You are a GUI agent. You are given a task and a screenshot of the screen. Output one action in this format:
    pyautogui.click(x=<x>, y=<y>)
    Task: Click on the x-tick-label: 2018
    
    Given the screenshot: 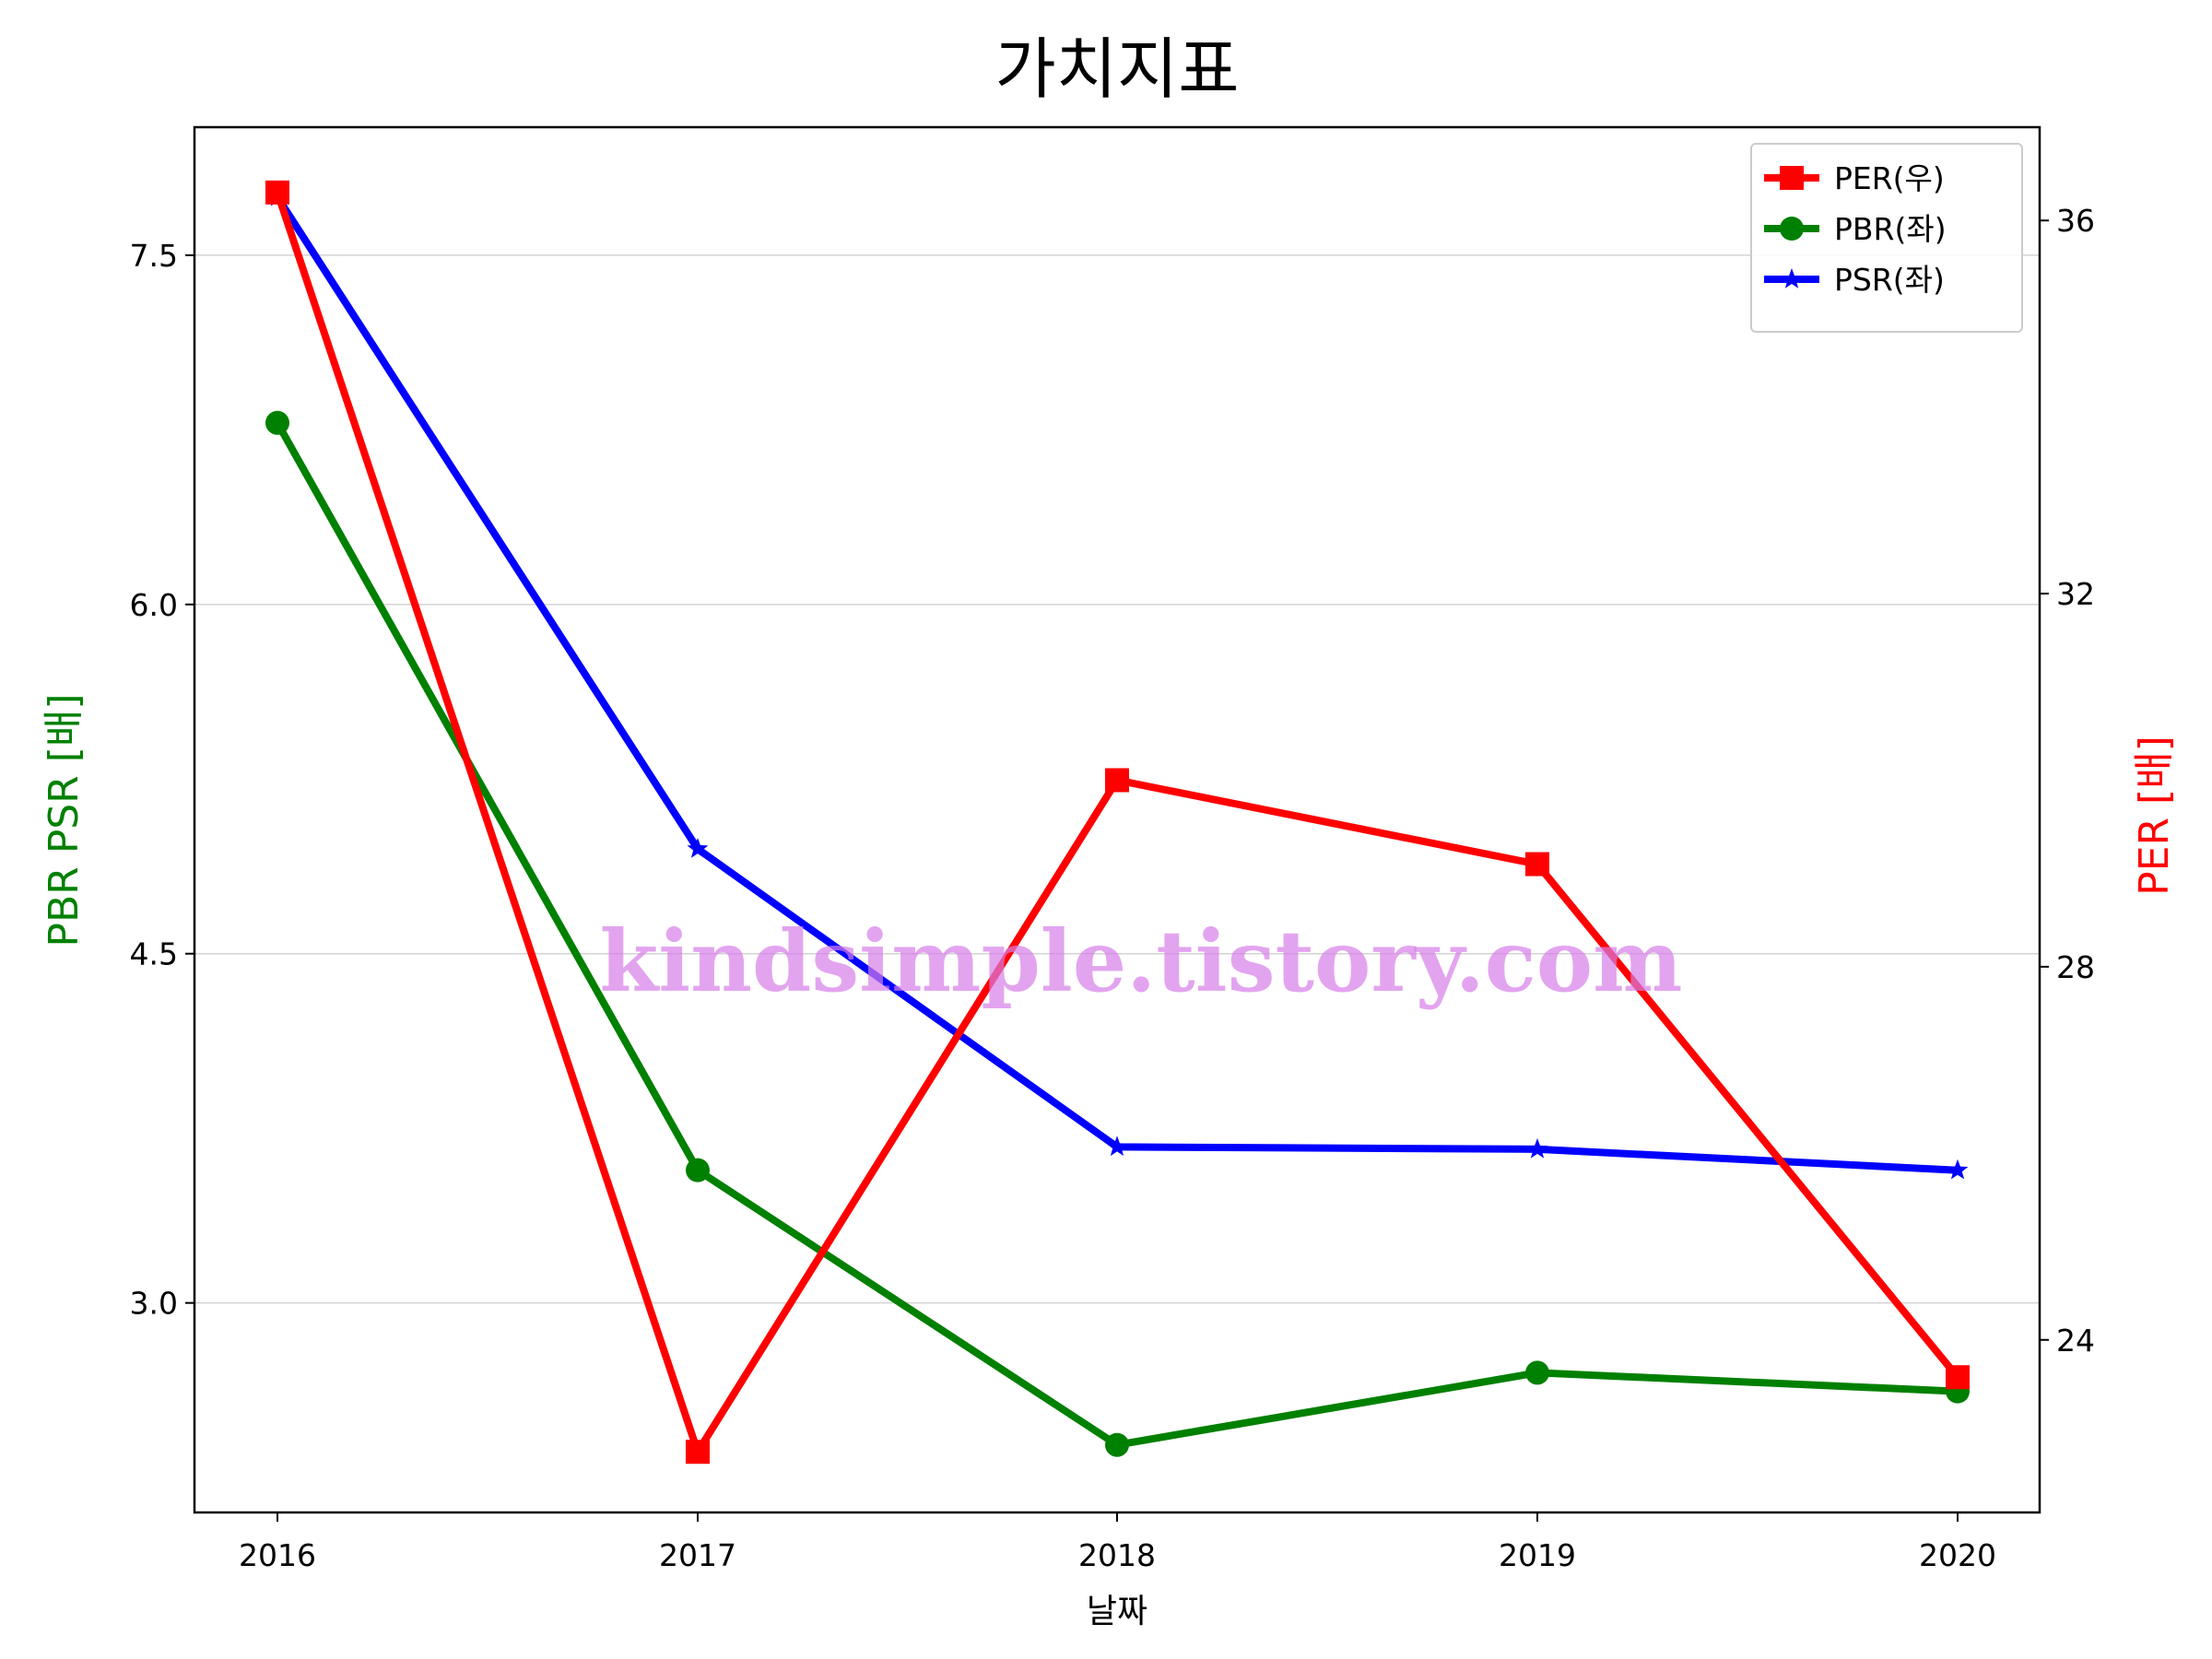 What is the action you would take?
    pyautogui.click(x=1117, y=1555)
    